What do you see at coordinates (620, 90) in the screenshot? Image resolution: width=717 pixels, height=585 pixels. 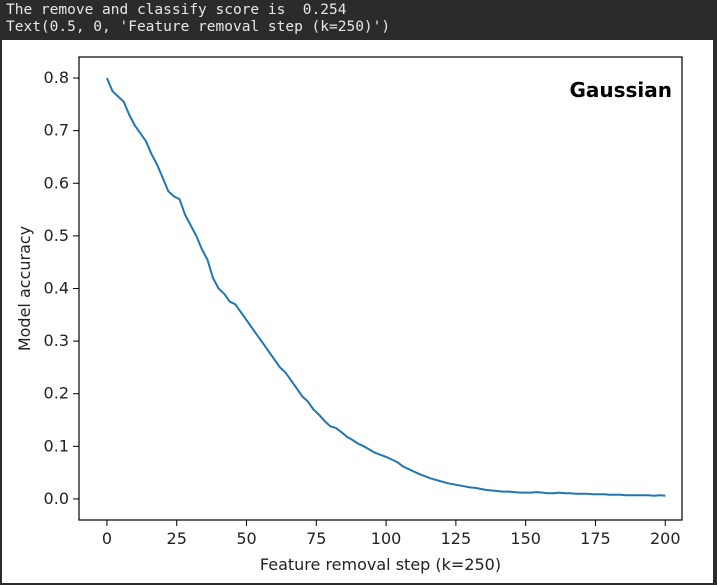 I see `chart-annotation: Gaussian` at bounding box center [620, 90].